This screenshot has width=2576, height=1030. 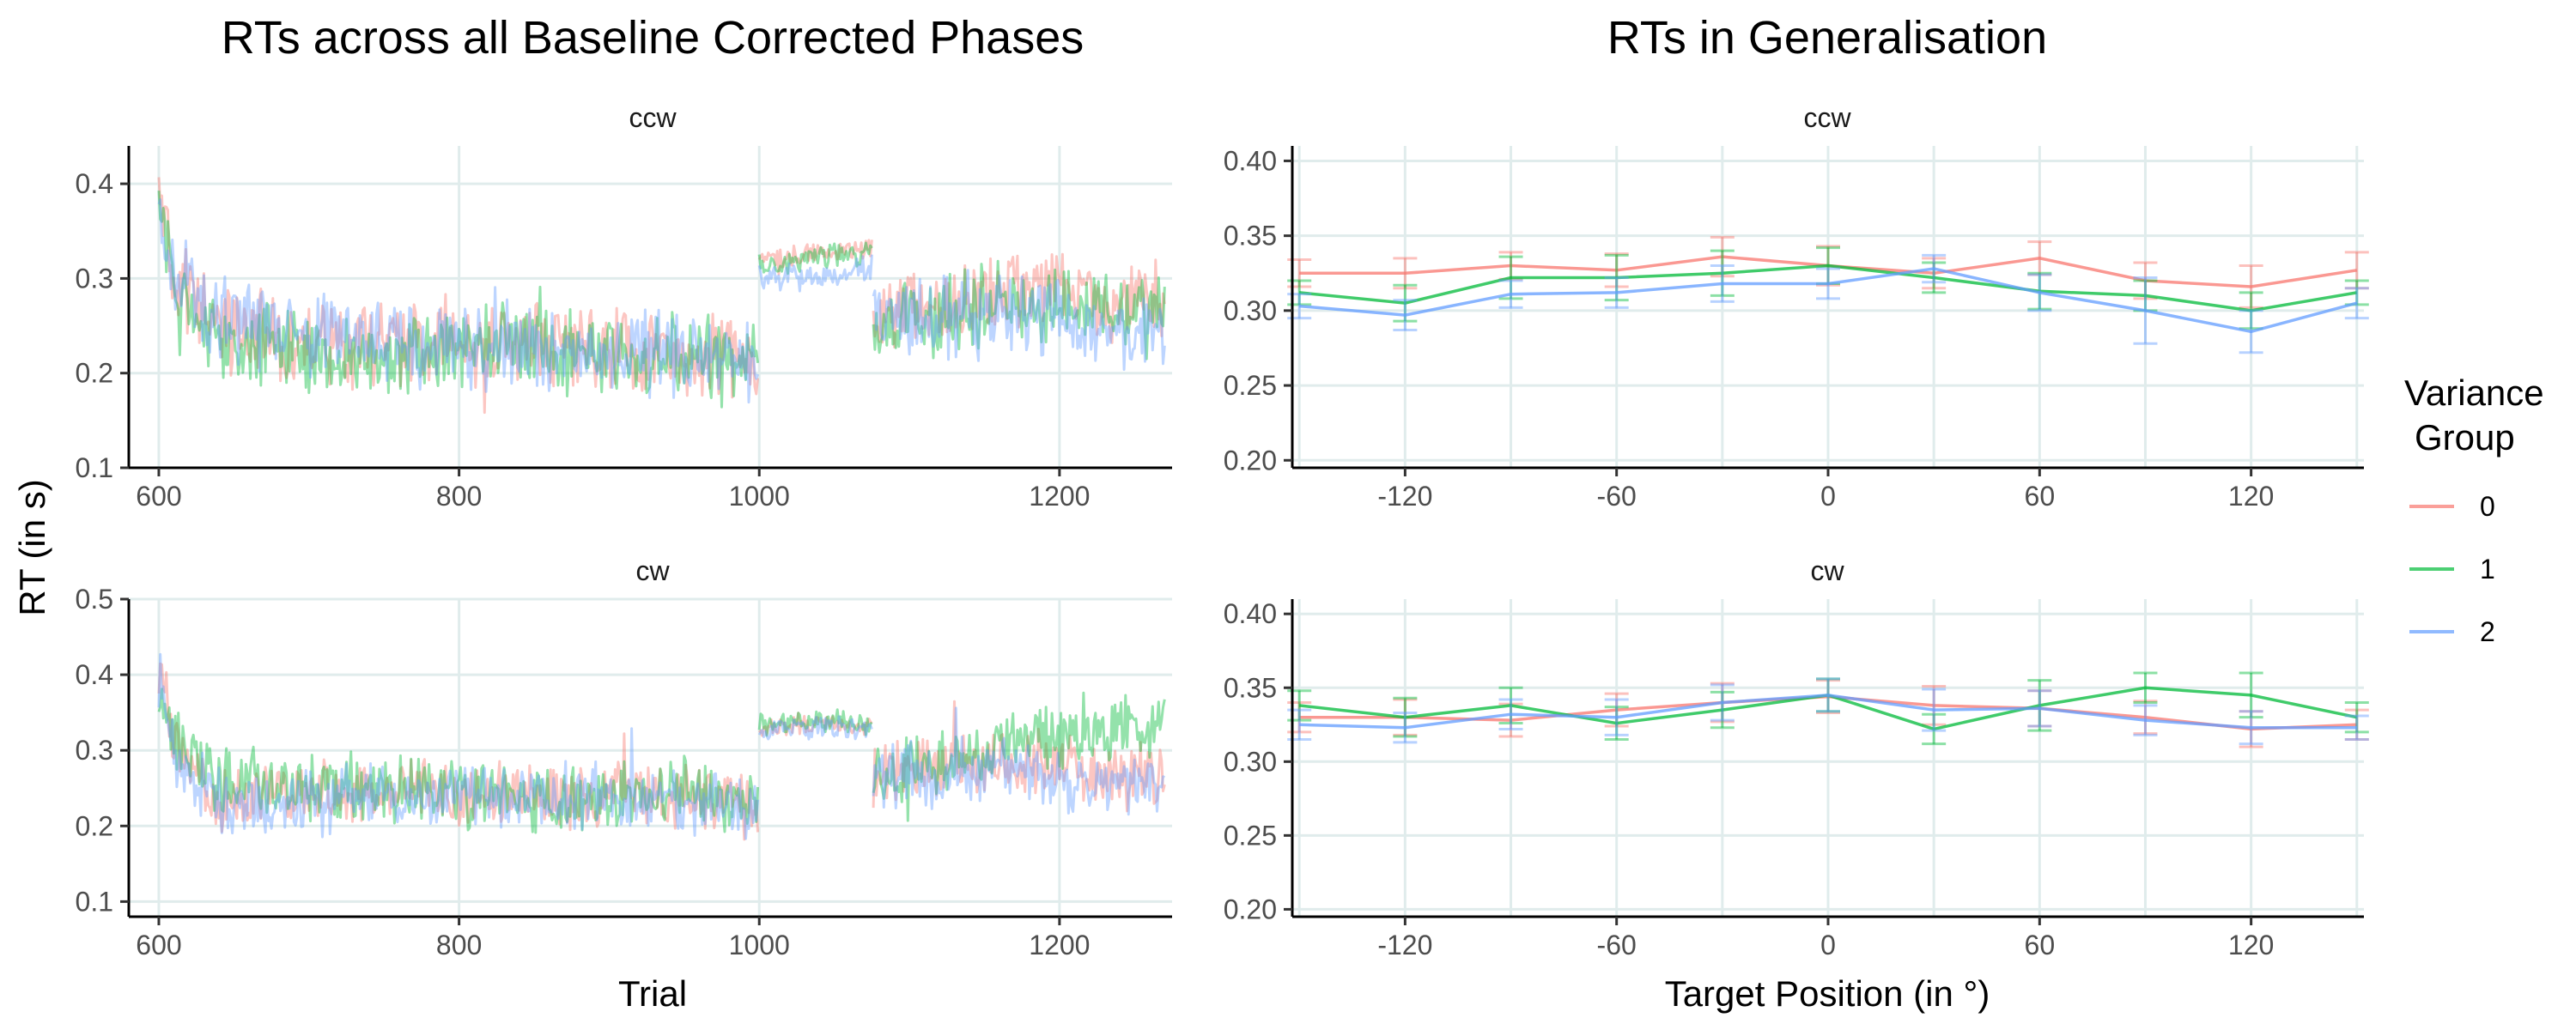 What do you see at coordinates (2465, 437) in the screenshot?
I see `legend-title-line2: Group` at bounding box center [2465, 437].